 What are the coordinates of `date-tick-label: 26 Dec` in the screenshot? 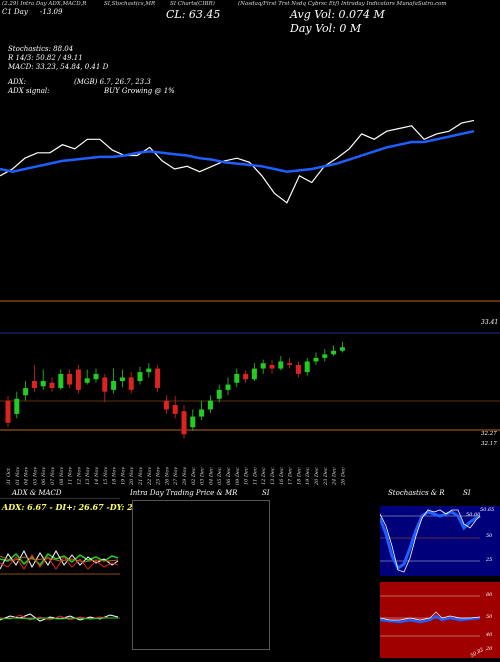 It's located at (343, 476).